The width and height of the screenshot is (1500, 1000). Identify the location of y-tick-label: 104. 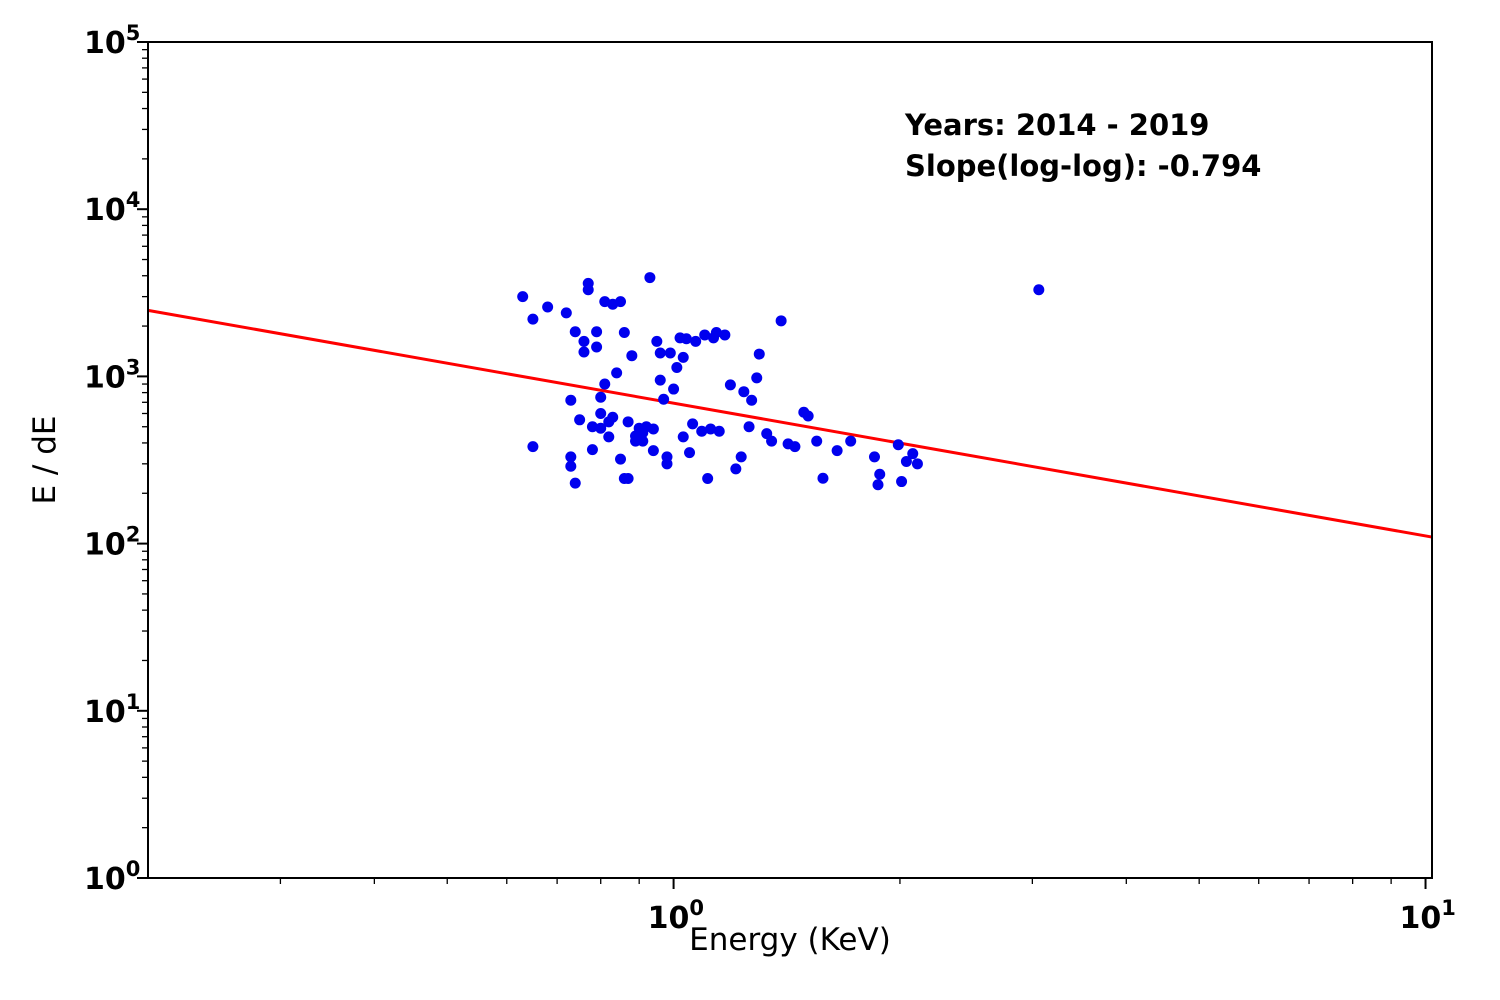
(112, 208).